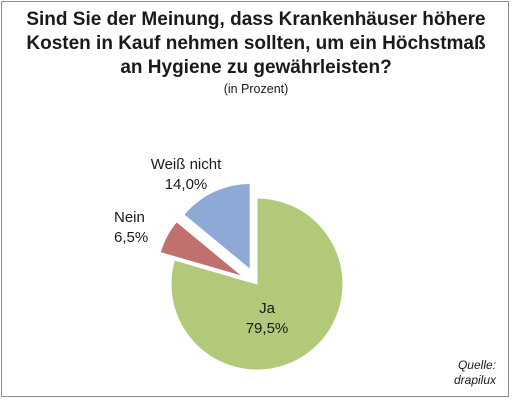 The height and width of the screenshot is (400, 512). I want to click on slice-label-nein-name: Nein, so click(129, 217).